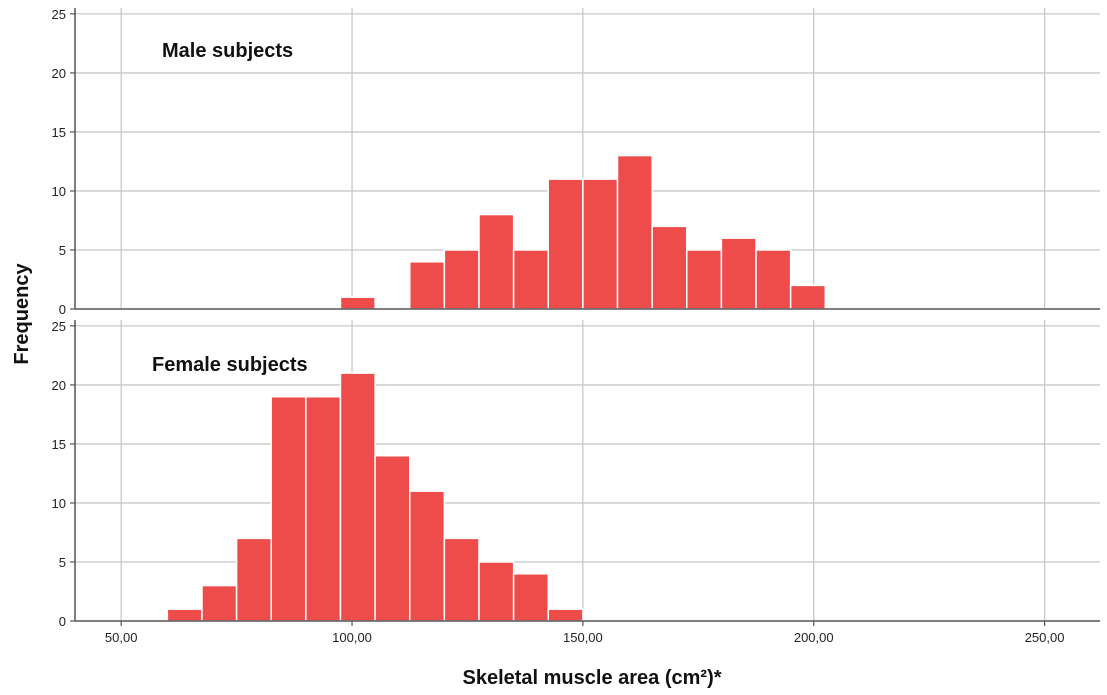 The image size is (1107, 695). I want to click on panel-title: Female subjects, so click(230, 365).